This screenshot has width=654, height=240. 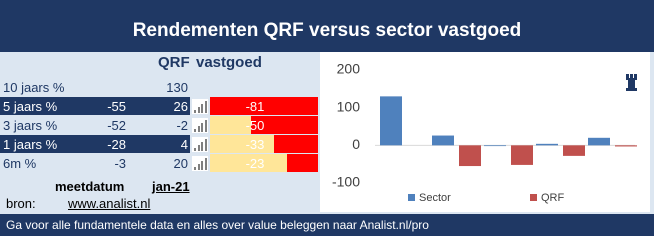 What do you see at coordinates (34, 87) in the screenshot?
I see `row-label: 10 jaars %` at bounding box center [34, 87].